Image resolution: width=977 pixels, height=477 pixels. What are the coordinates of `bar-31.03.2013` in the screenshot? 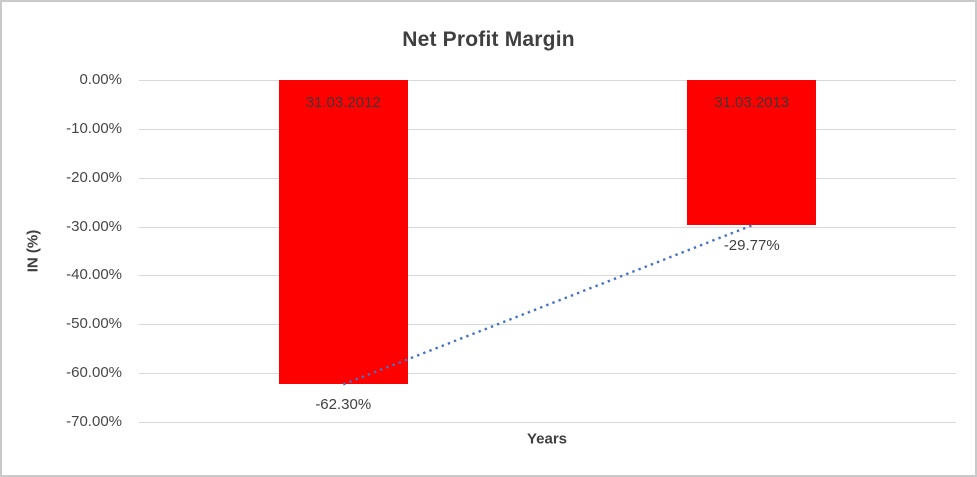 It's located at (752, 153).